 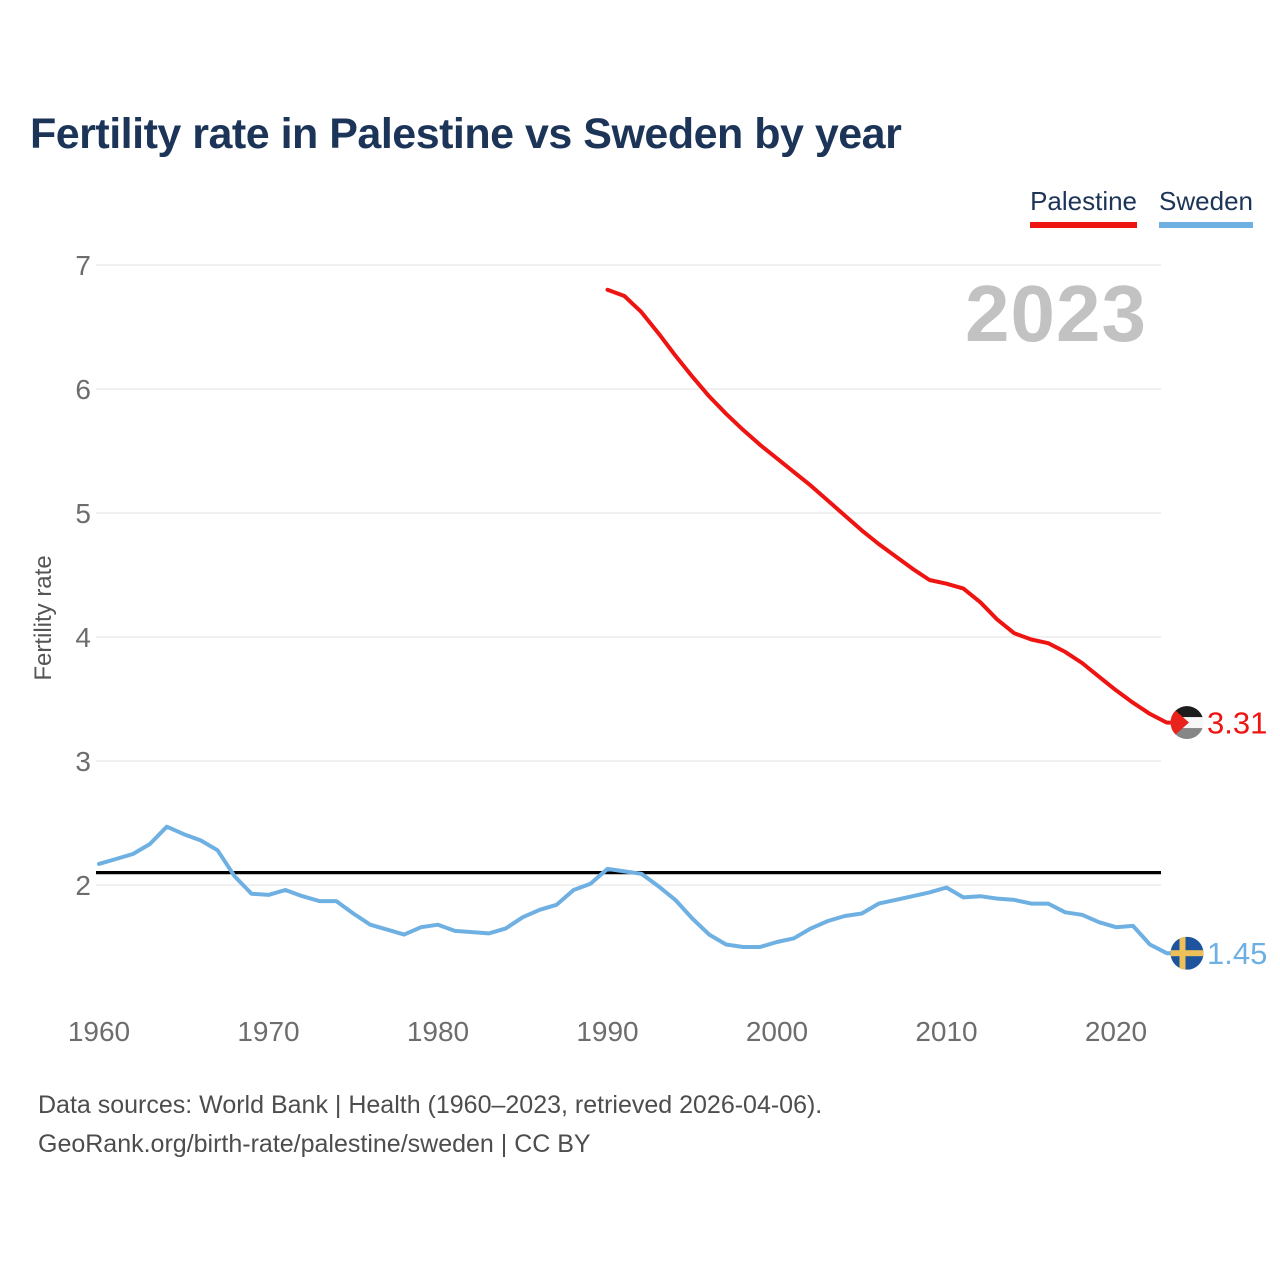 I want to click on y-tick-label: 2, so click(x=83, y=885).